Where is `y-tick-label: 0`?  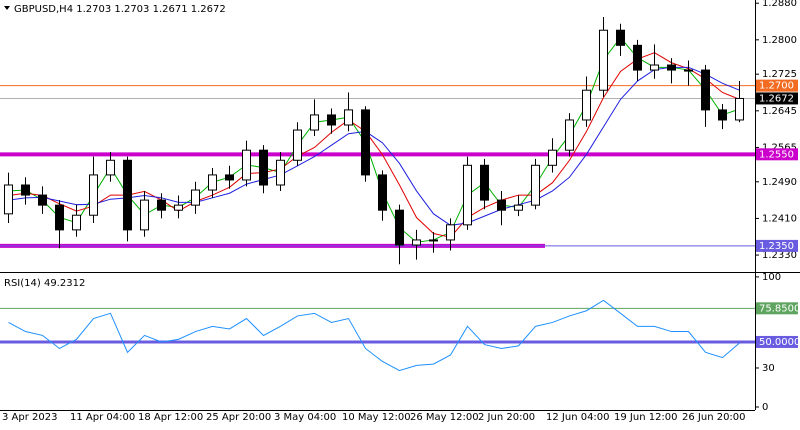 y-tick-label: 0 is located at coordinates (765, 407).